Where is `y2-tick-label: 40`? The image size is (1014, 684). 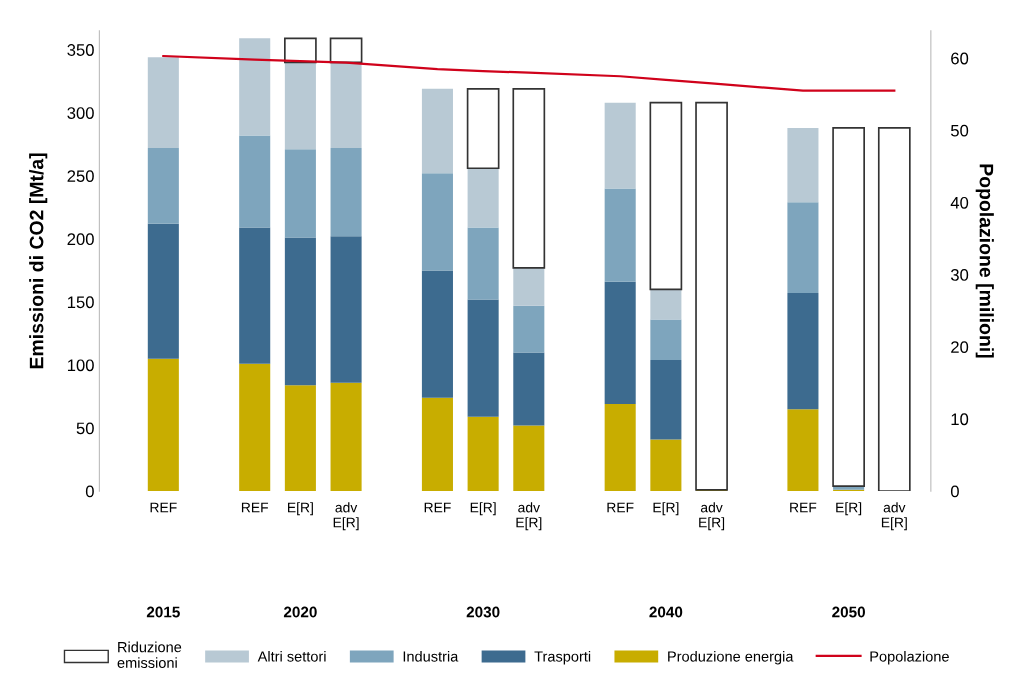 y2-tick-label: 40 is located at coordinates (959, 202).